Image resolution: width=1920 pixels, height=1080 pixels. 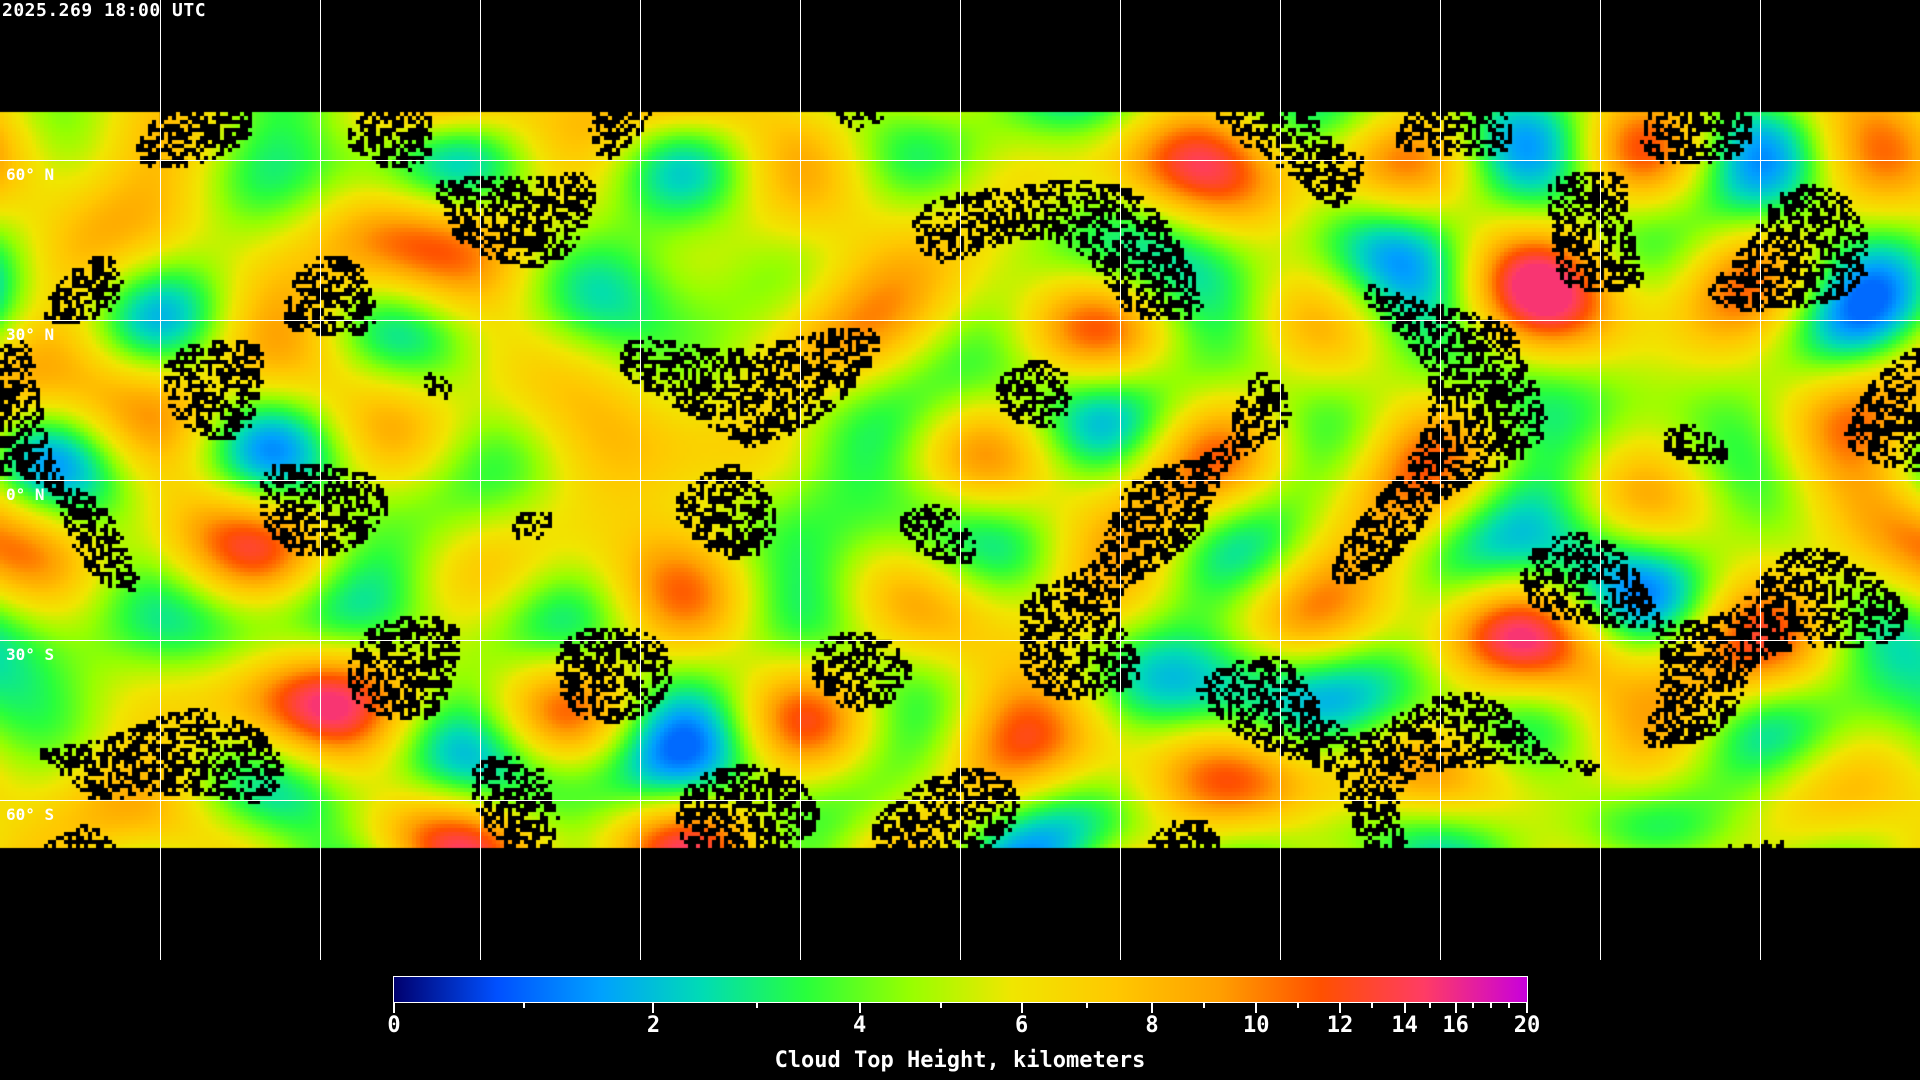 What do you see at coordinates (1340, 1025) in the screenshot?
I see `colorbar-tick-label: 12` at bounding box center [1340, 1025].